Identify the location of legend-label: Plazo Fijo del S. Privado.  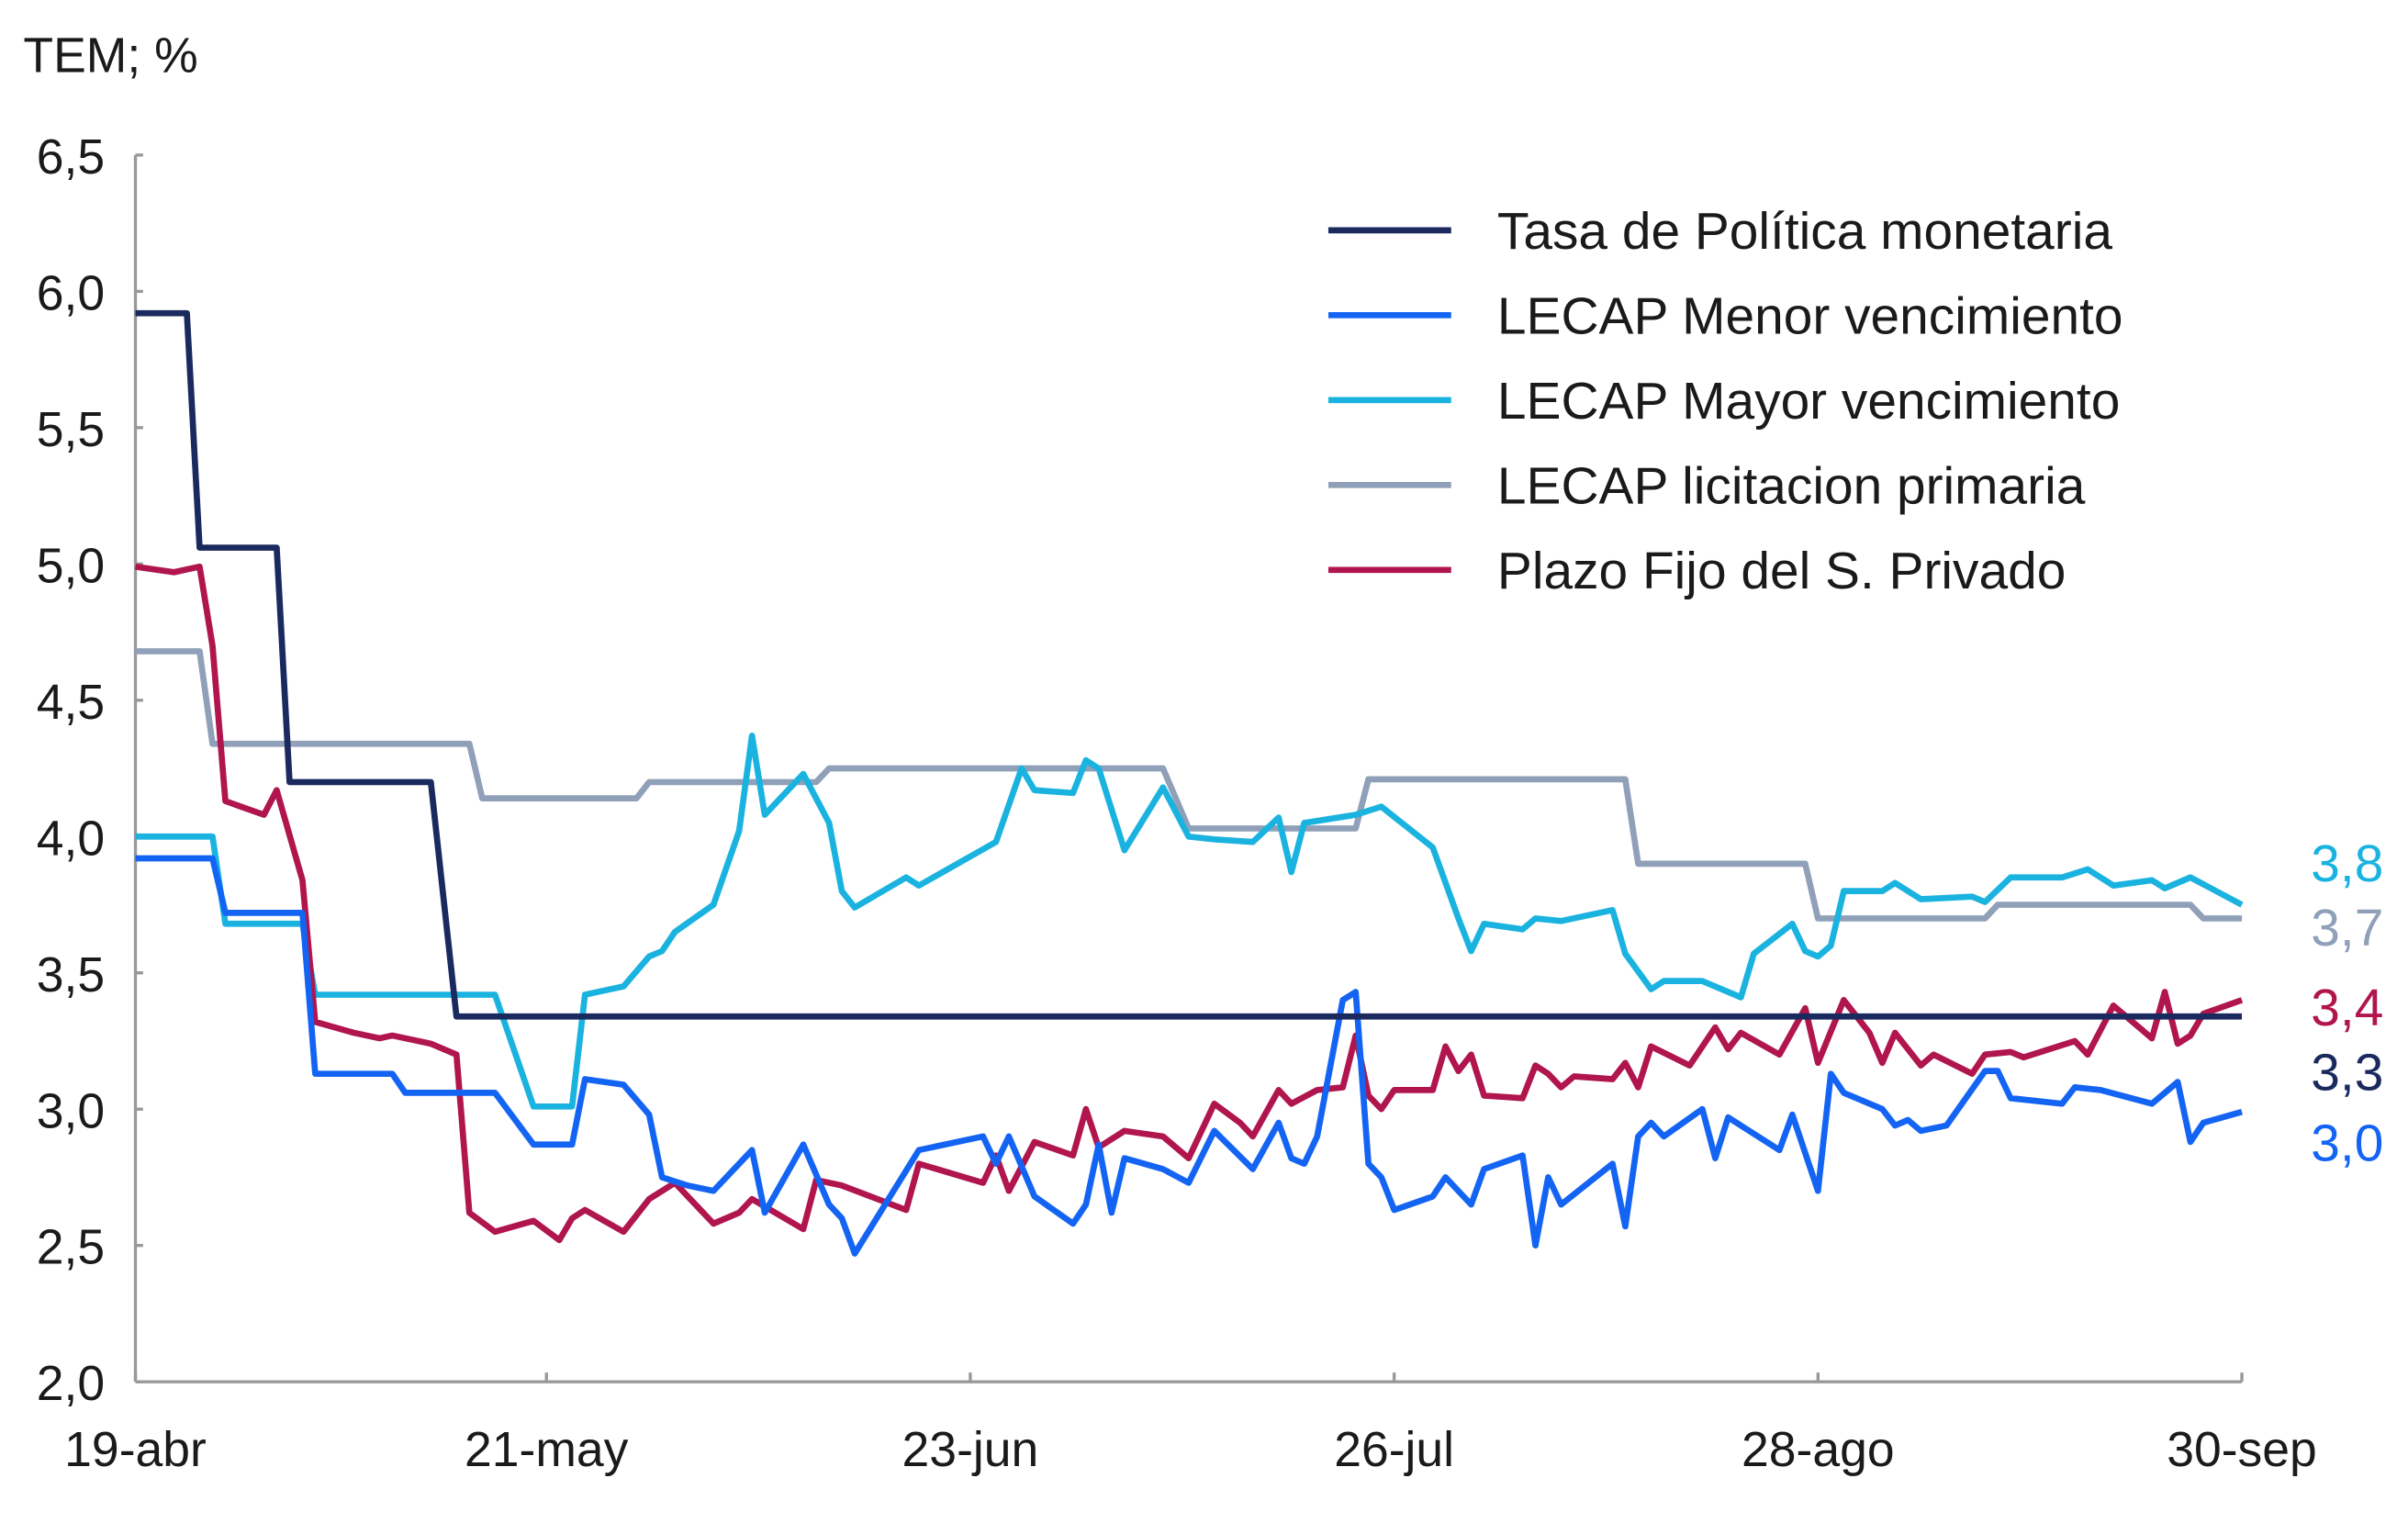
(1781, 571).